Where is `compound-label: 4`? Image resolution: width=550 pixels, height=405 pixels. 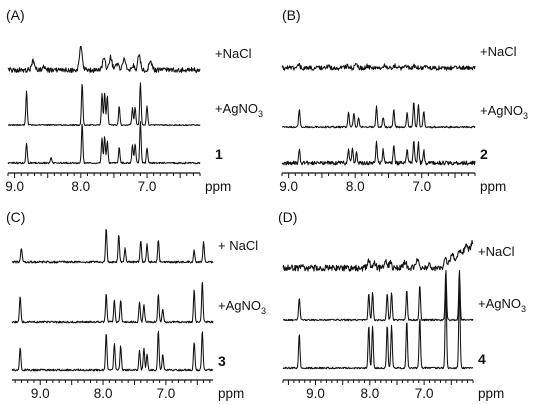
compound-label: 4 is located at coordinates (482, 359).